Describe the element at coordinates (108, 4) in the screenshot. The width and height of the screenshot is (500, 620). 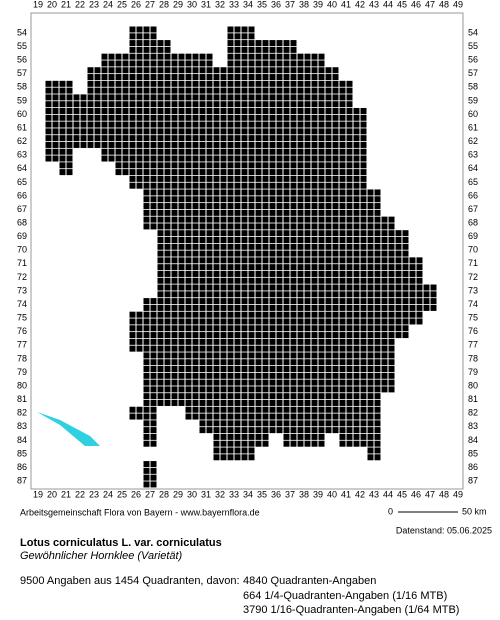
I see `column-label: 24` at that location.